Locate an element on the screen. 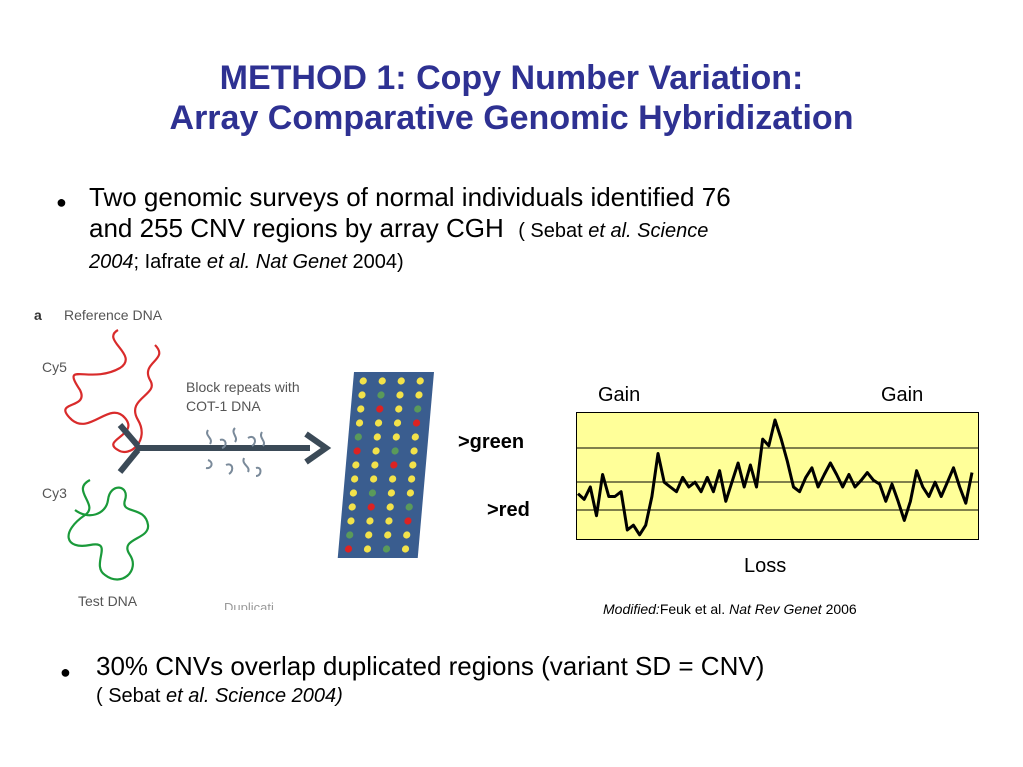 This screenshot has height=767, width=1023. duplication-cut-label: Duplicati is located at coordinates (249, 605).